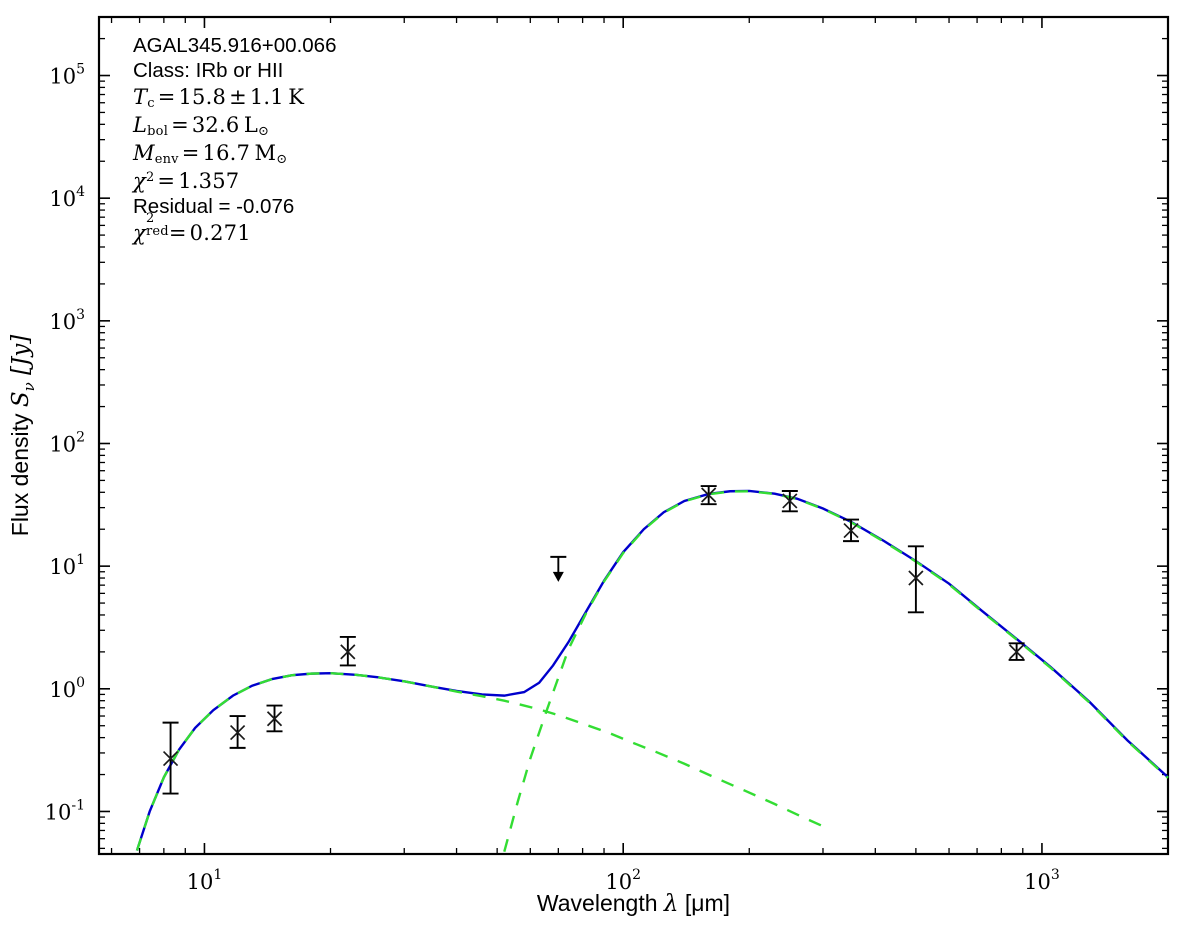 The height and width of the screenshot is (933, 1200). I want to click on tc-plusminus: ±, so click(238, 96).